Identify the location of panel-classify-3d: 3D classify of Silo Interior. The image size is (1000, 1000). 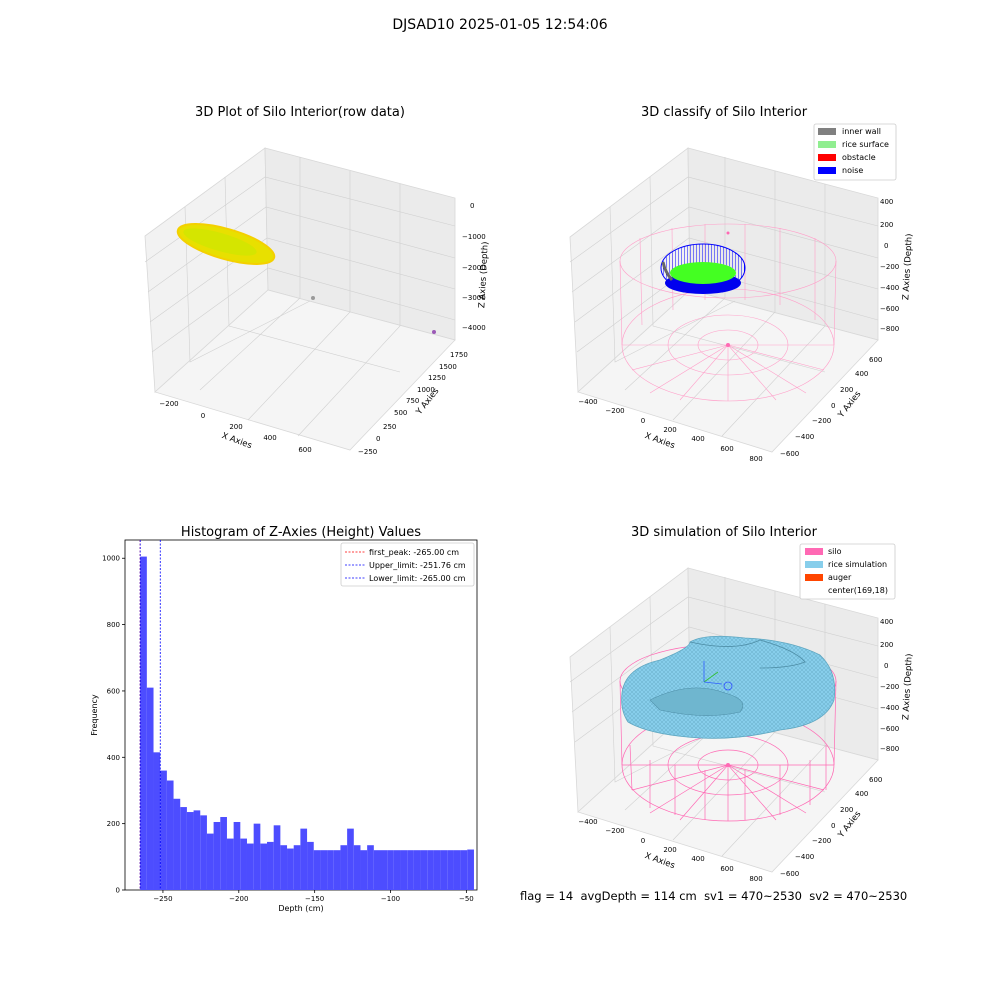
(742, 284).